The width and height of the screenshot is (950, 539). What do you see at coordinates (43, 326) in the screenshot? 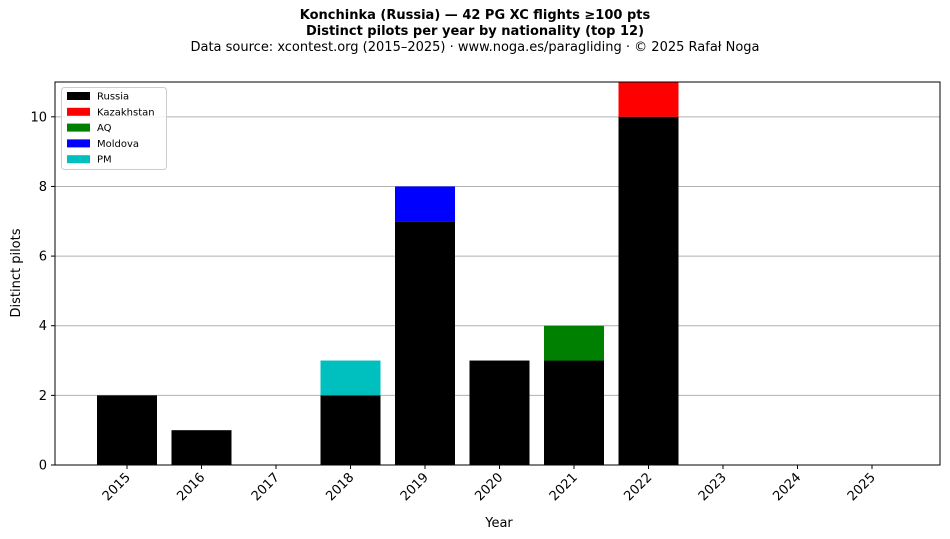
I see `y-tick-label: 4` at bounding box center [43, 326].